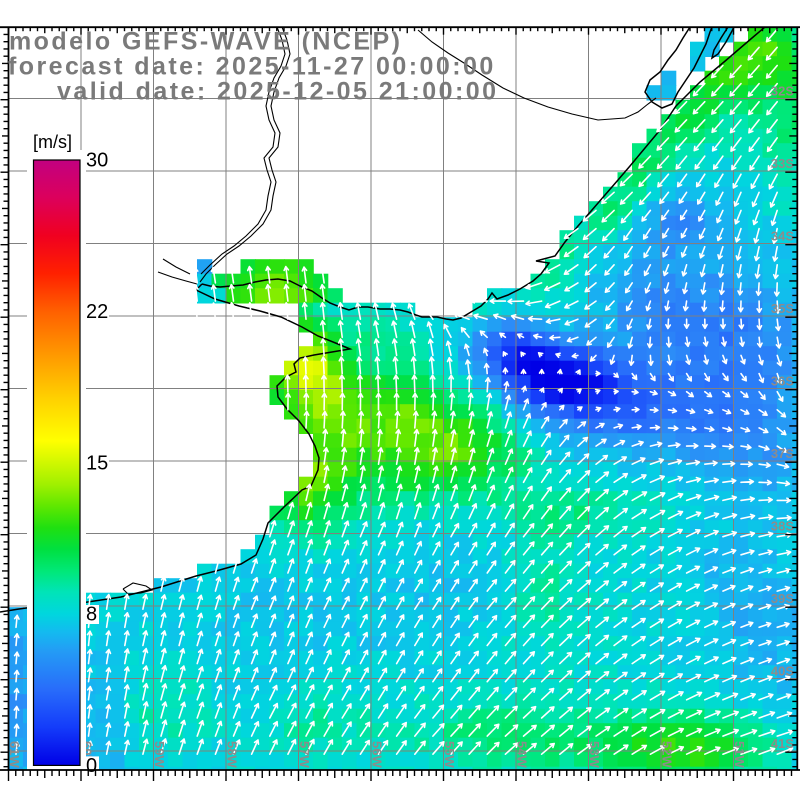 This screenshot has width=800, height=800. I want to click on svg-text: 54W, so click(522, 754).